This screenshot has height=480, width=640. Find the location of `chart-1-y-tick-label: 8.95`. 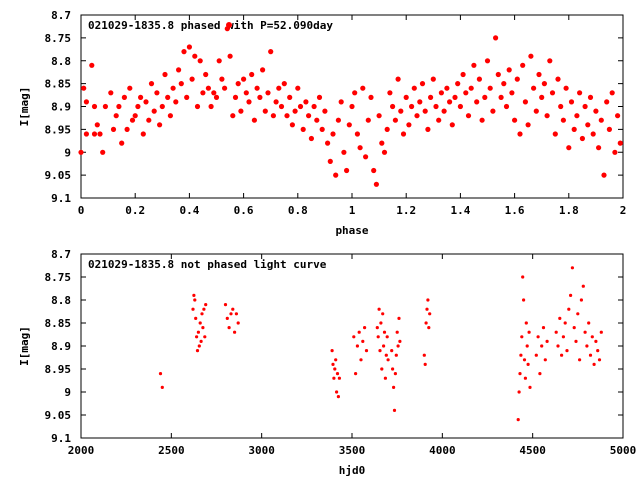

chart-1-y-tick-label: 8.95 is located at coordinates (58, 369).